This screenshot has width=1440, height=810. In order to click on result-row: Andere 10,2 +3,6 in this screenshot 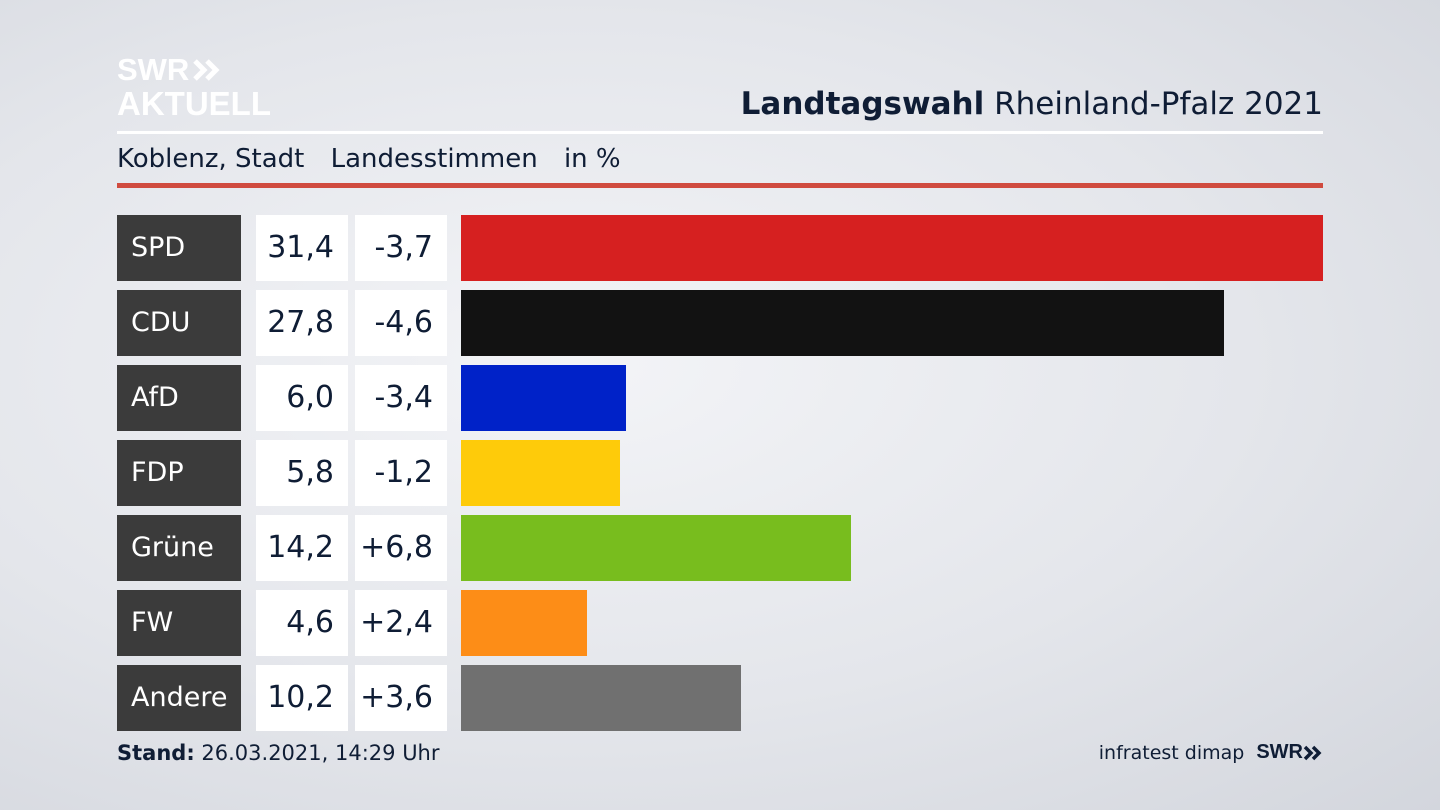, I will do `click(720, 698)`.